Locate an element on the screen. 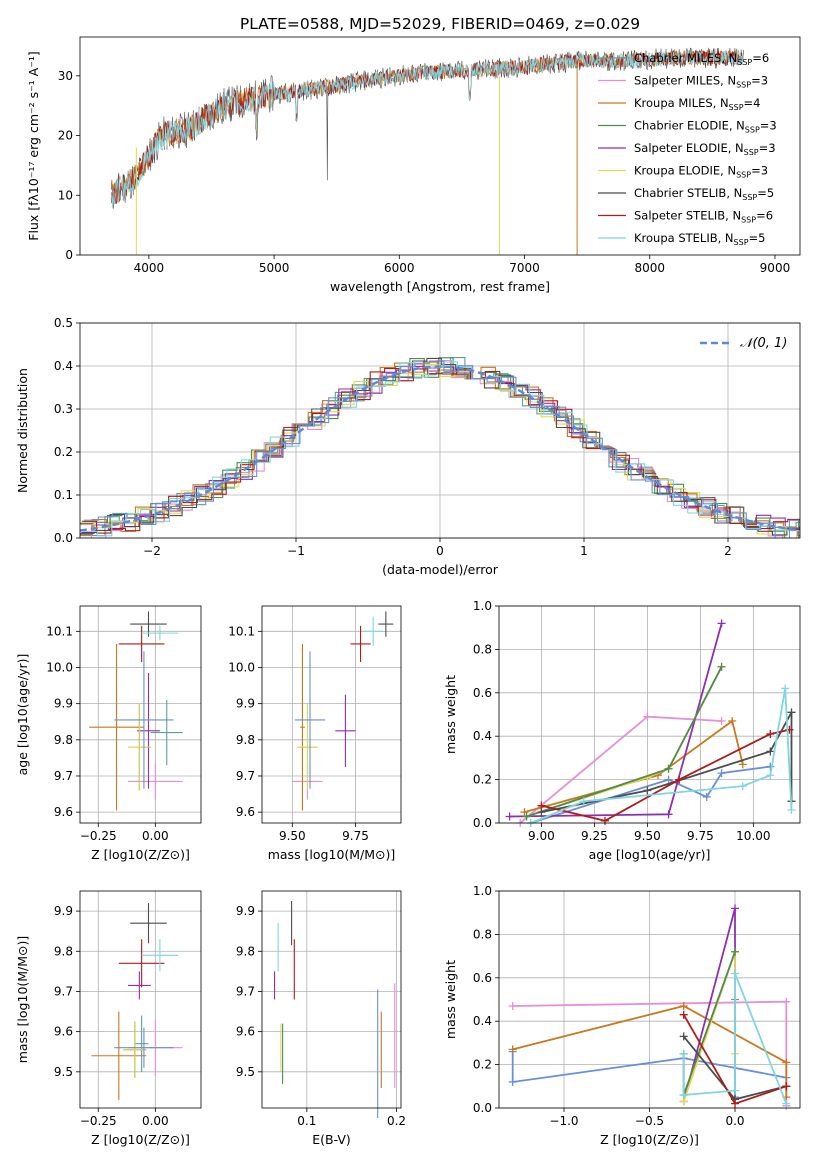 The height and width of the screenshot is (1170, 819). y-tick-label: 0.5 is located at coordinates (63, 323).